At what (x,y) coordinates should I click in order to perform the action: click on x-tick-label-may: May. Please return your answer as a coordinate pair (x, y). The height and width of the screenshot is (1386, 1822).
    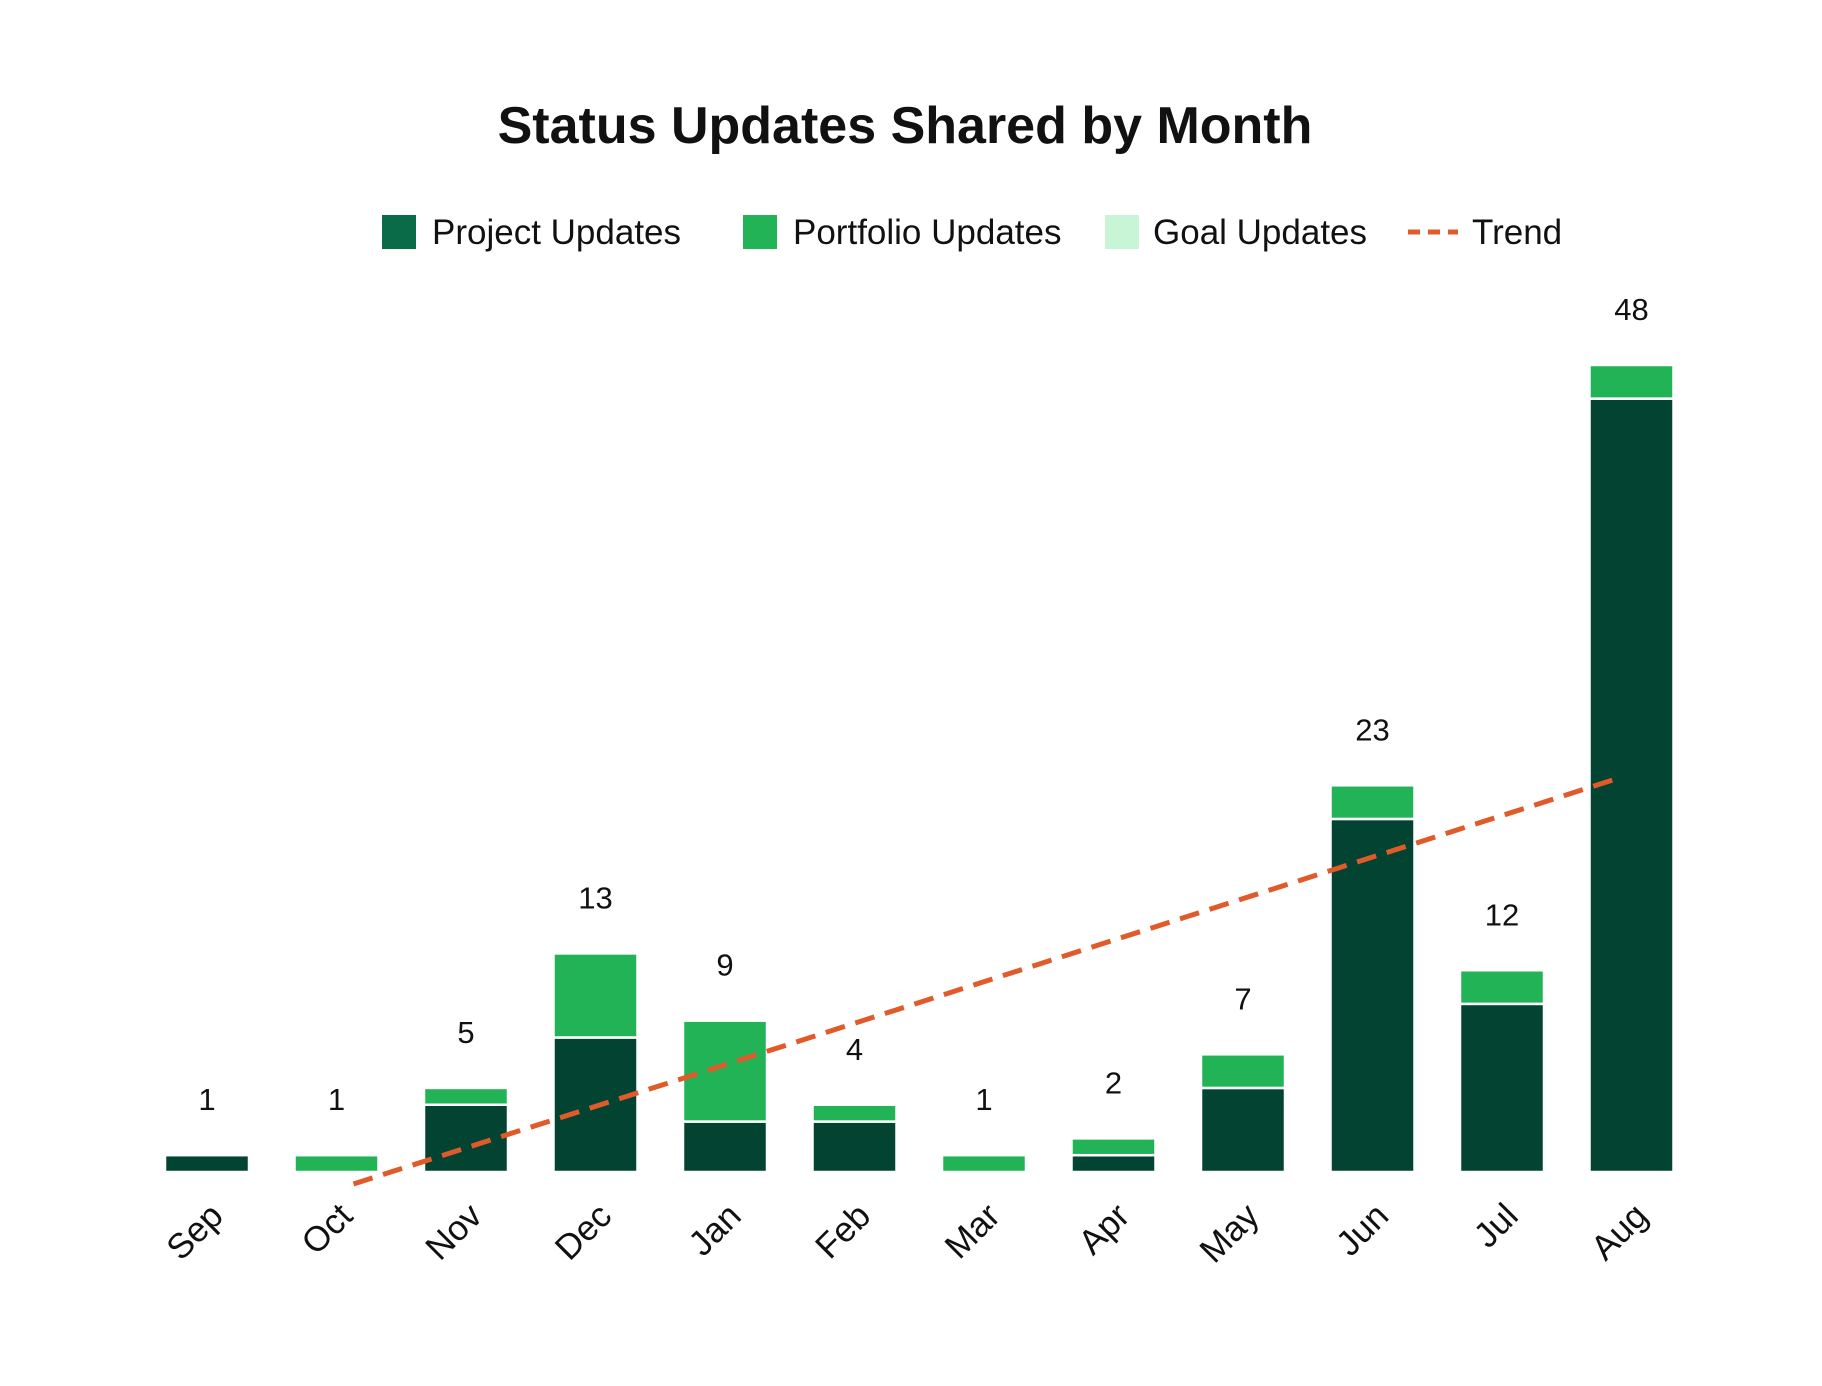
    Looking at the image, I should click on (1229, 1233).